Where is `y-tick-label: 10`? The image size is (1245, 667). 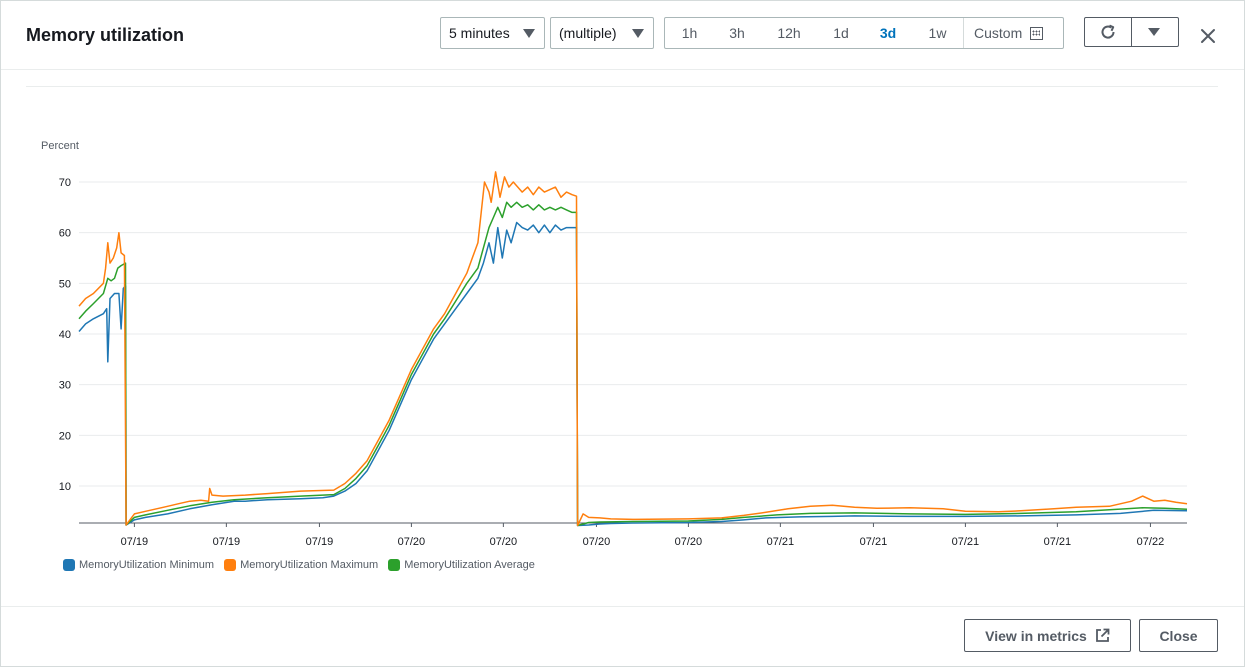
y-tick-label: 10 is located at coordinates (65, 487).